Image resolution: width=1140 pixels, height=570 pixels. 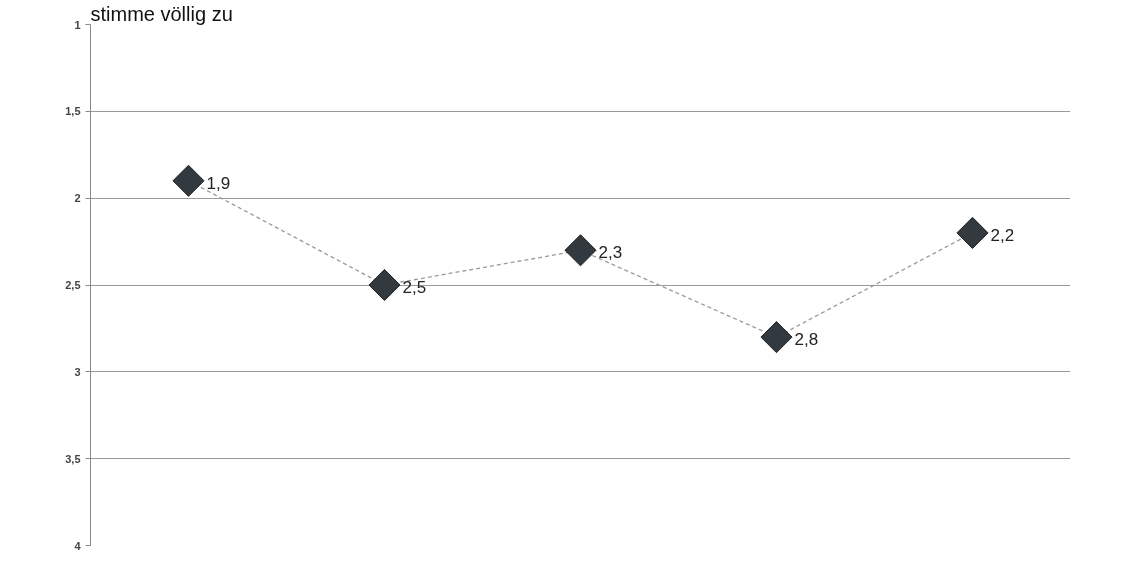 I want to click on y-tick-label: 2,5, so click(x=73, y=285).